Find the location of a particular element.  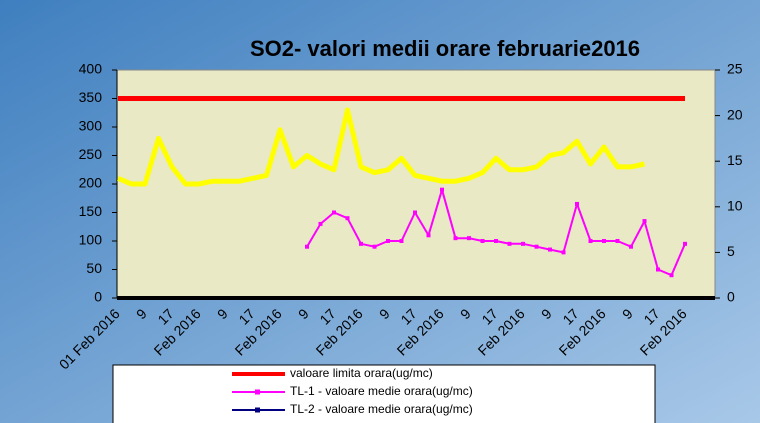

y-tick-label: 250 is located at coordinates (91, 154).